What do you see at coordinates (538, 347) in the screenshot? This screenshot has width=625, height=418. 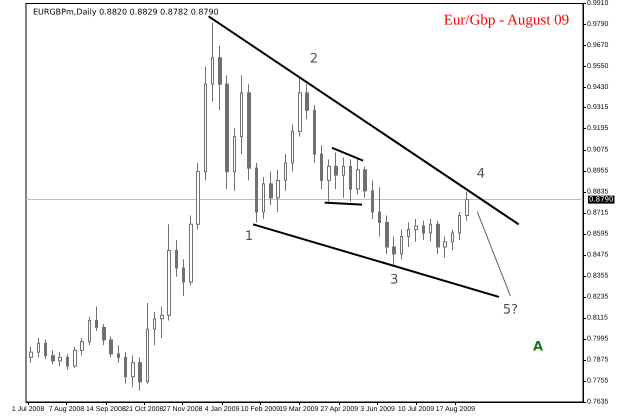 I see `annotation: A` at bounding box center [538, 347].